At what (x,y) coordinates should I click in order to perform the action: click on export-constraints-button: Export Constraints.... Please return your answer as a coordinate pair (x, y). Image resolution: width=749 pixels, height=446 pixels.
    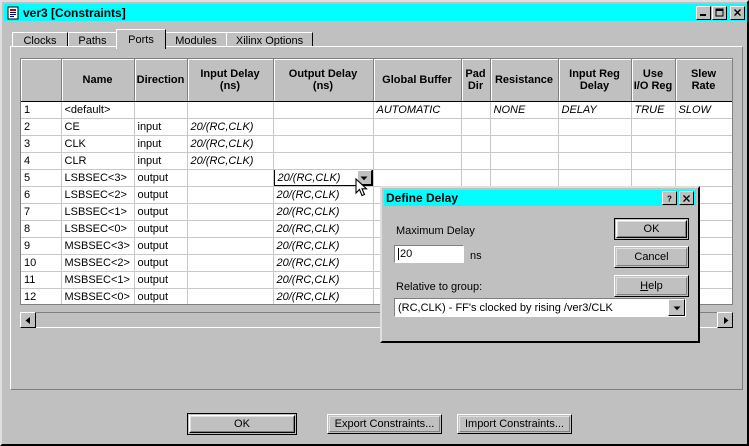
    Looking at the image, I should click on (384, 424).